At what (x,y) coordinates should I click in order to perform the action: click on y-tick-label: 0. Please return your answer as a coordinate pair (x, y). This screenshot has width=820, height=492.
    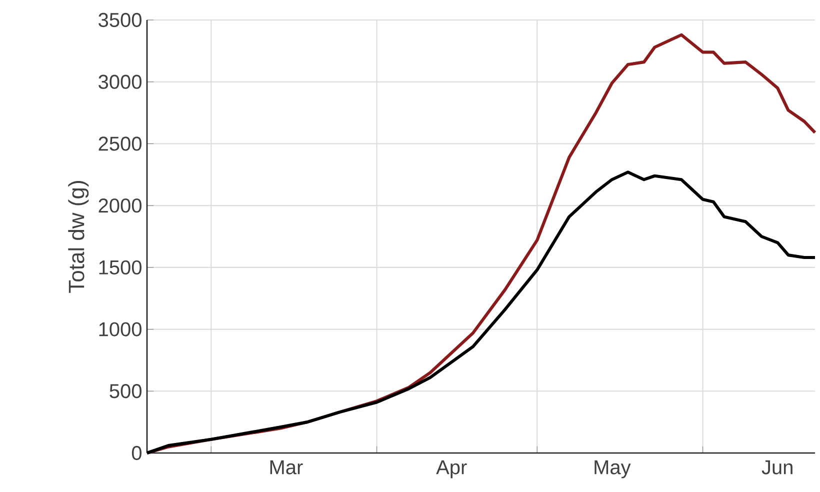
    Looking at the image, I should click on (137, 453).